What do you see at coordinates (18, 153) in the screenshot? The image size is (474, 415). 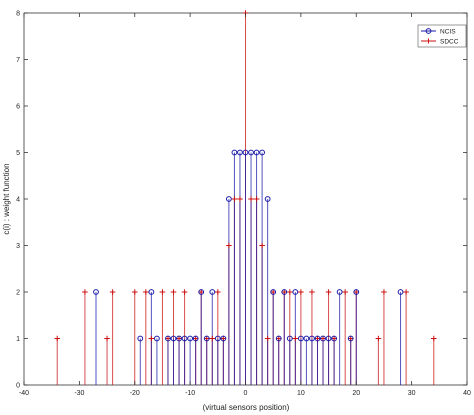 I see `y-tick-label: 5` at bounding box center [18, 153].